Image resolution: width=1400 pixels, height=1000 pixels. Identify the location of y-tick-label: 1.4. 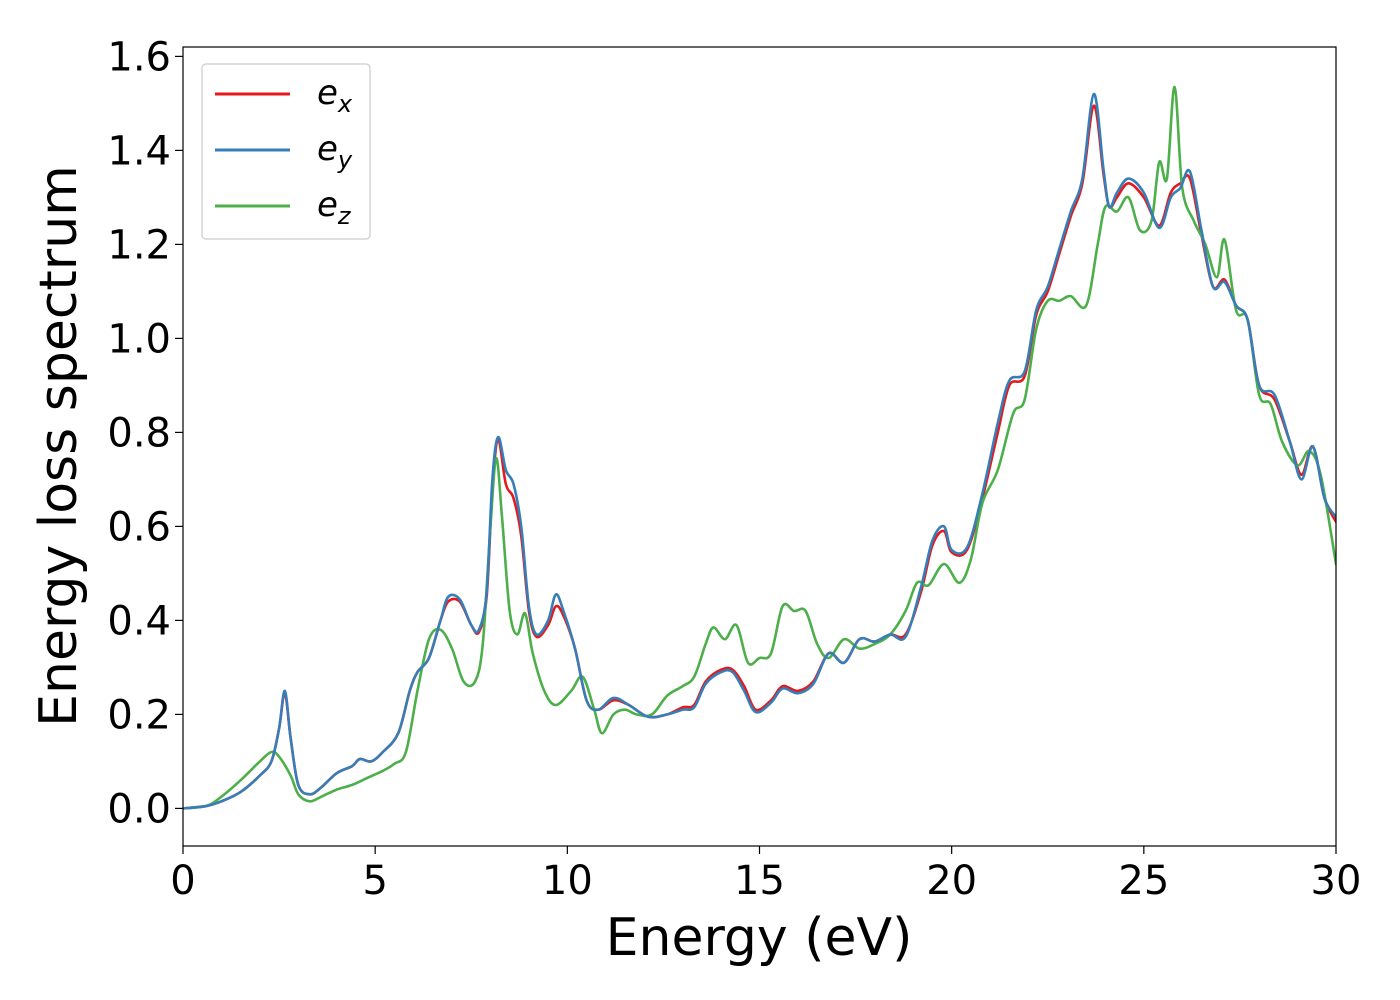
(139, 151).